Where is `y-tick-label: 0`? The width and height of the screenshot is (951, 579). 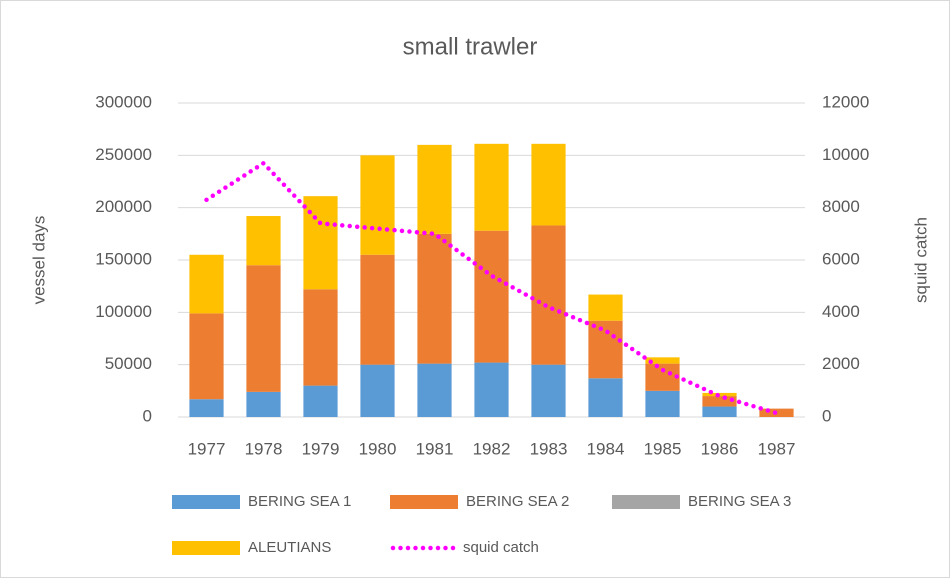 y-tick-label: 0 is located at coordinates (147, 415).